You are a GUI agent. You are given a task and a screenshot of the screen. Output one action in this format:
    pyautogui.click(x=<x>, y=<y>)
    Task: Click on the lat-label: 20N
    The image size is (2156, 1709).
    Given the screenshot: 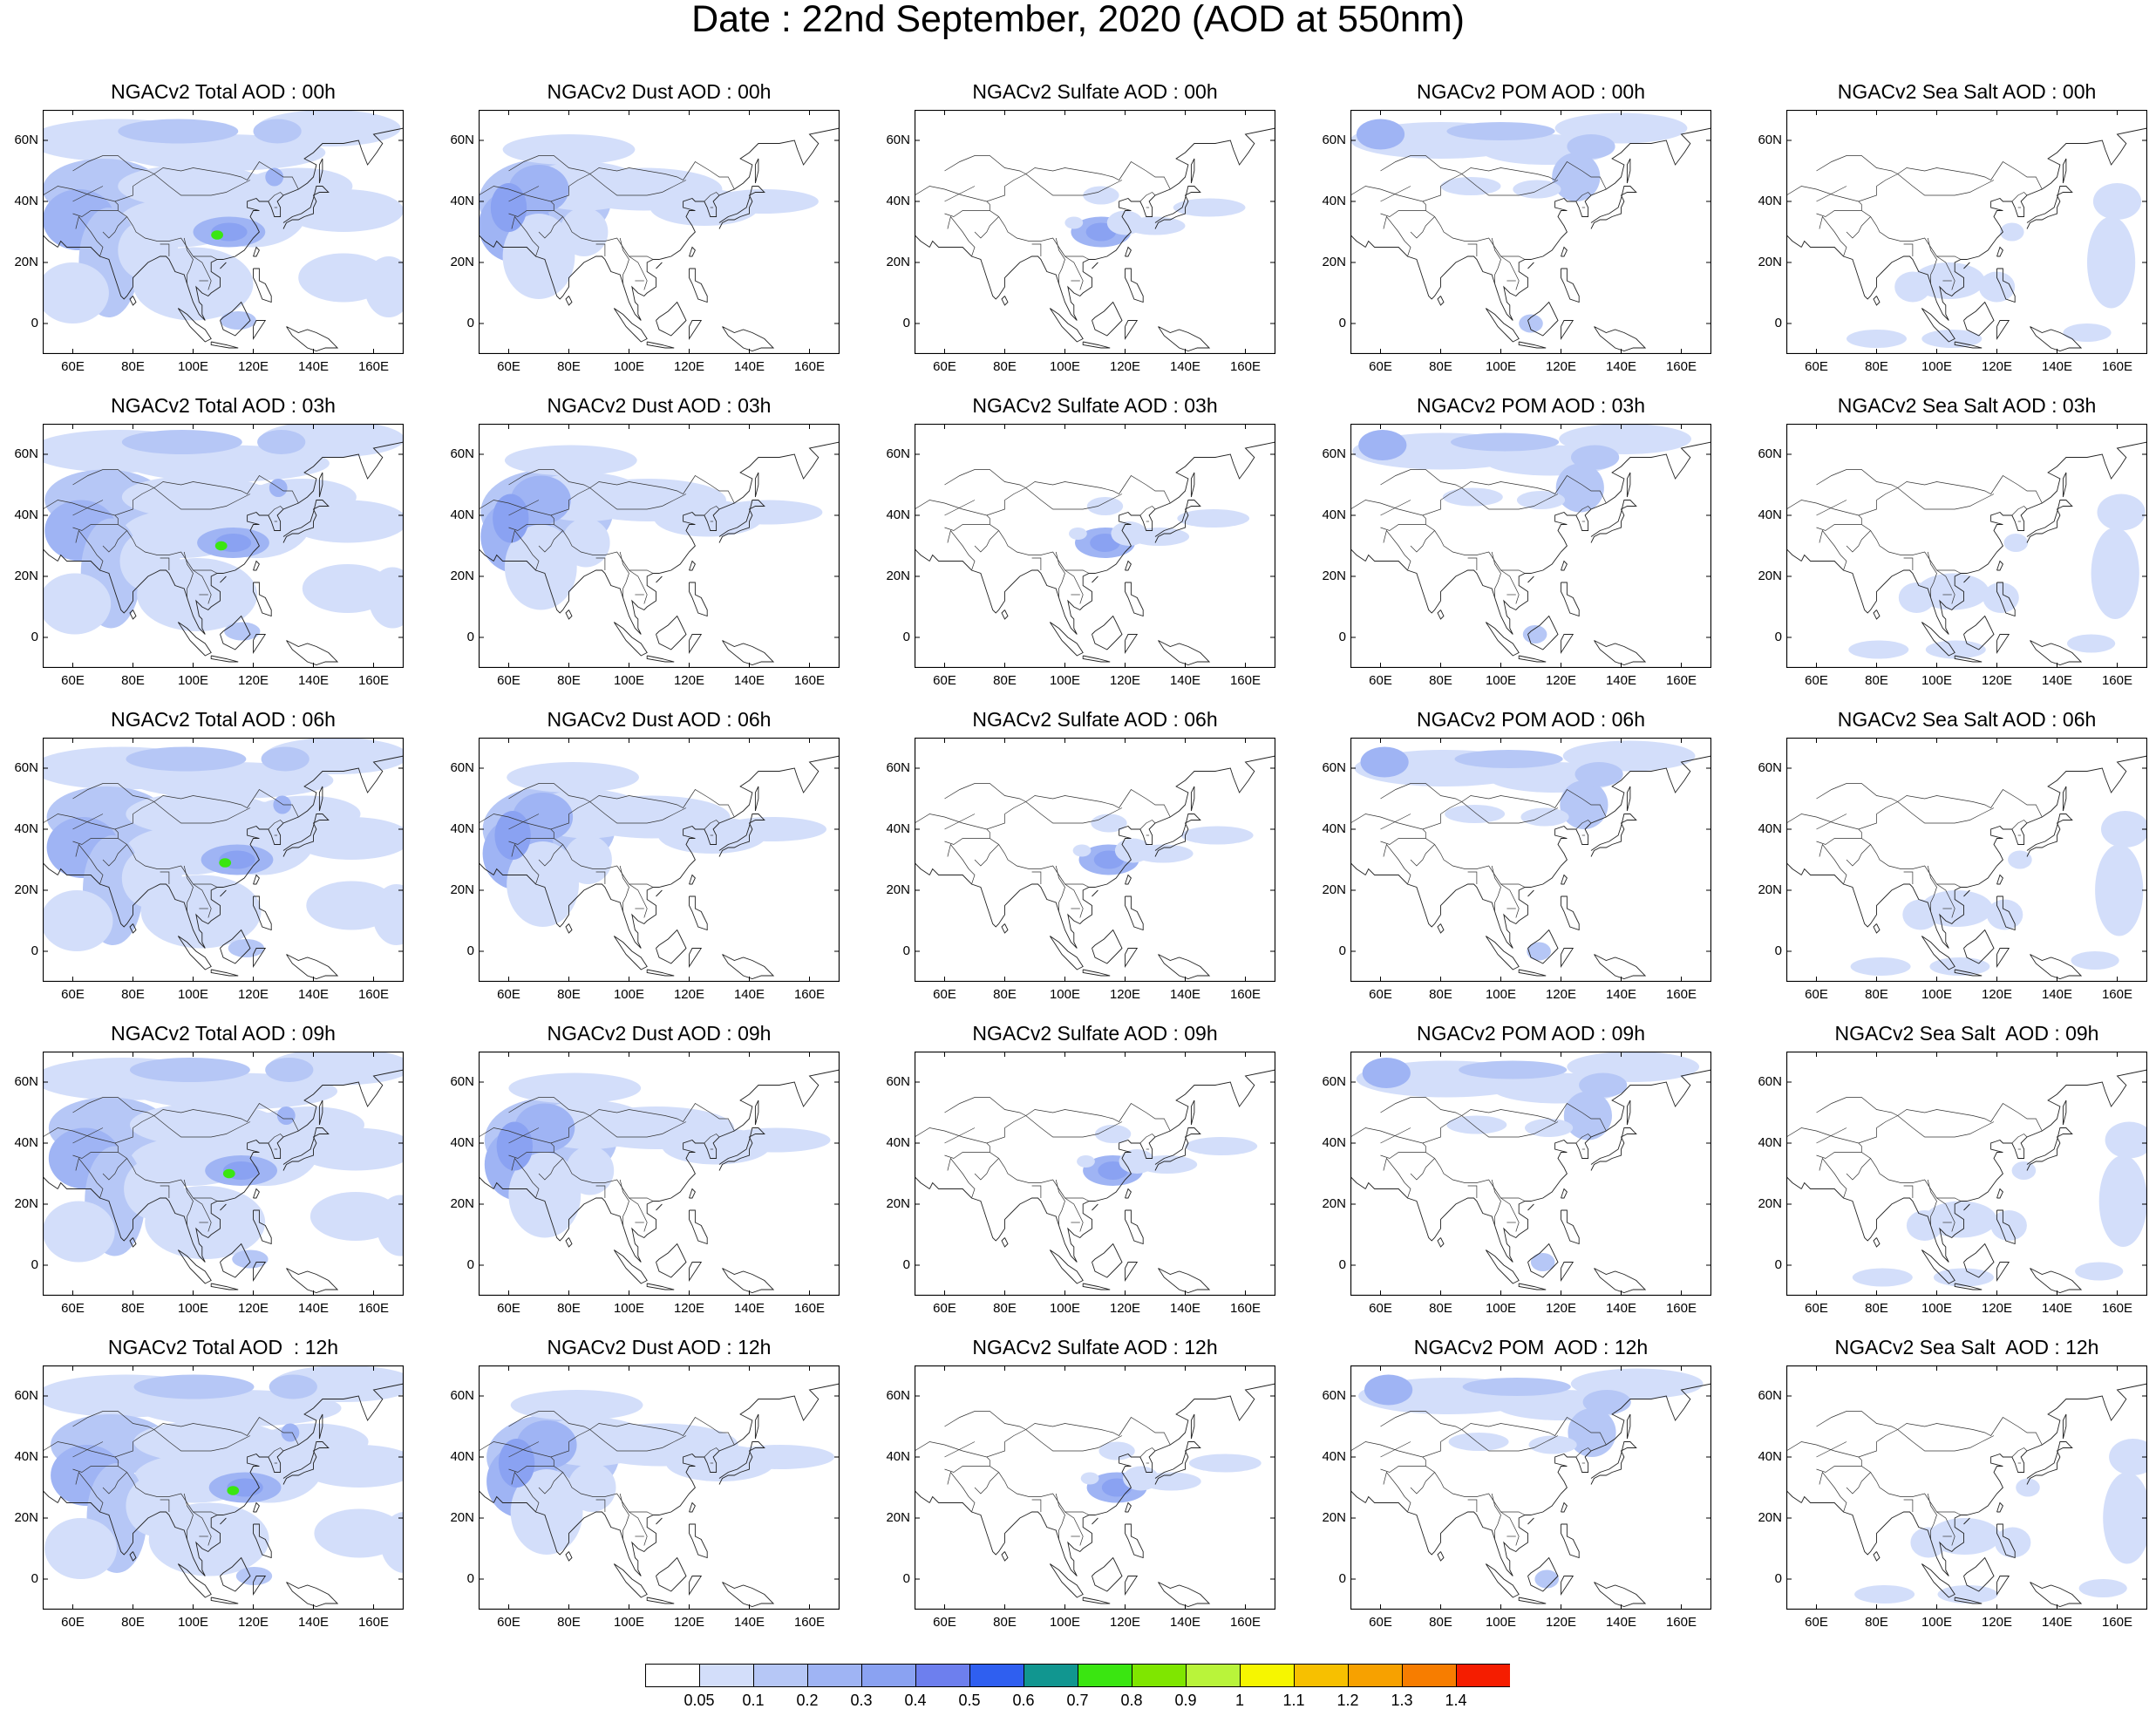 What is the action you would take?
    pyautogui.click(x=26, y=576)
    